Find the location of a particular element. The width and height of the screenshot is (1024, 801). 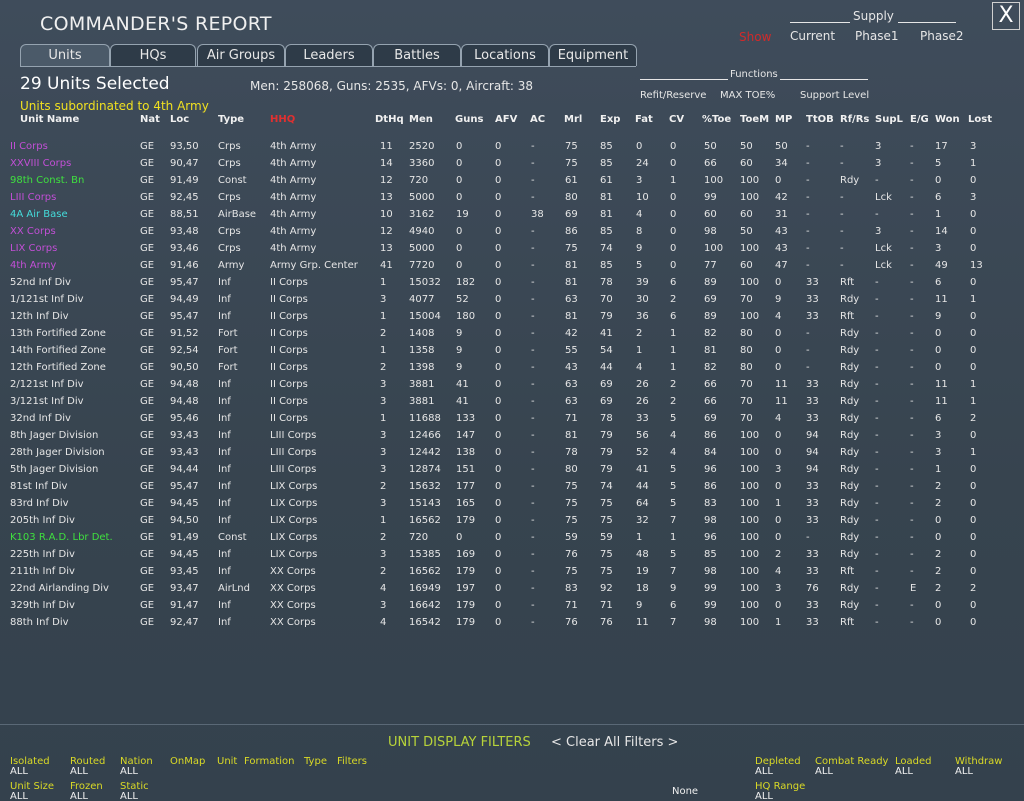

unit-name: 4th Army is located at coordinates (33, 265).